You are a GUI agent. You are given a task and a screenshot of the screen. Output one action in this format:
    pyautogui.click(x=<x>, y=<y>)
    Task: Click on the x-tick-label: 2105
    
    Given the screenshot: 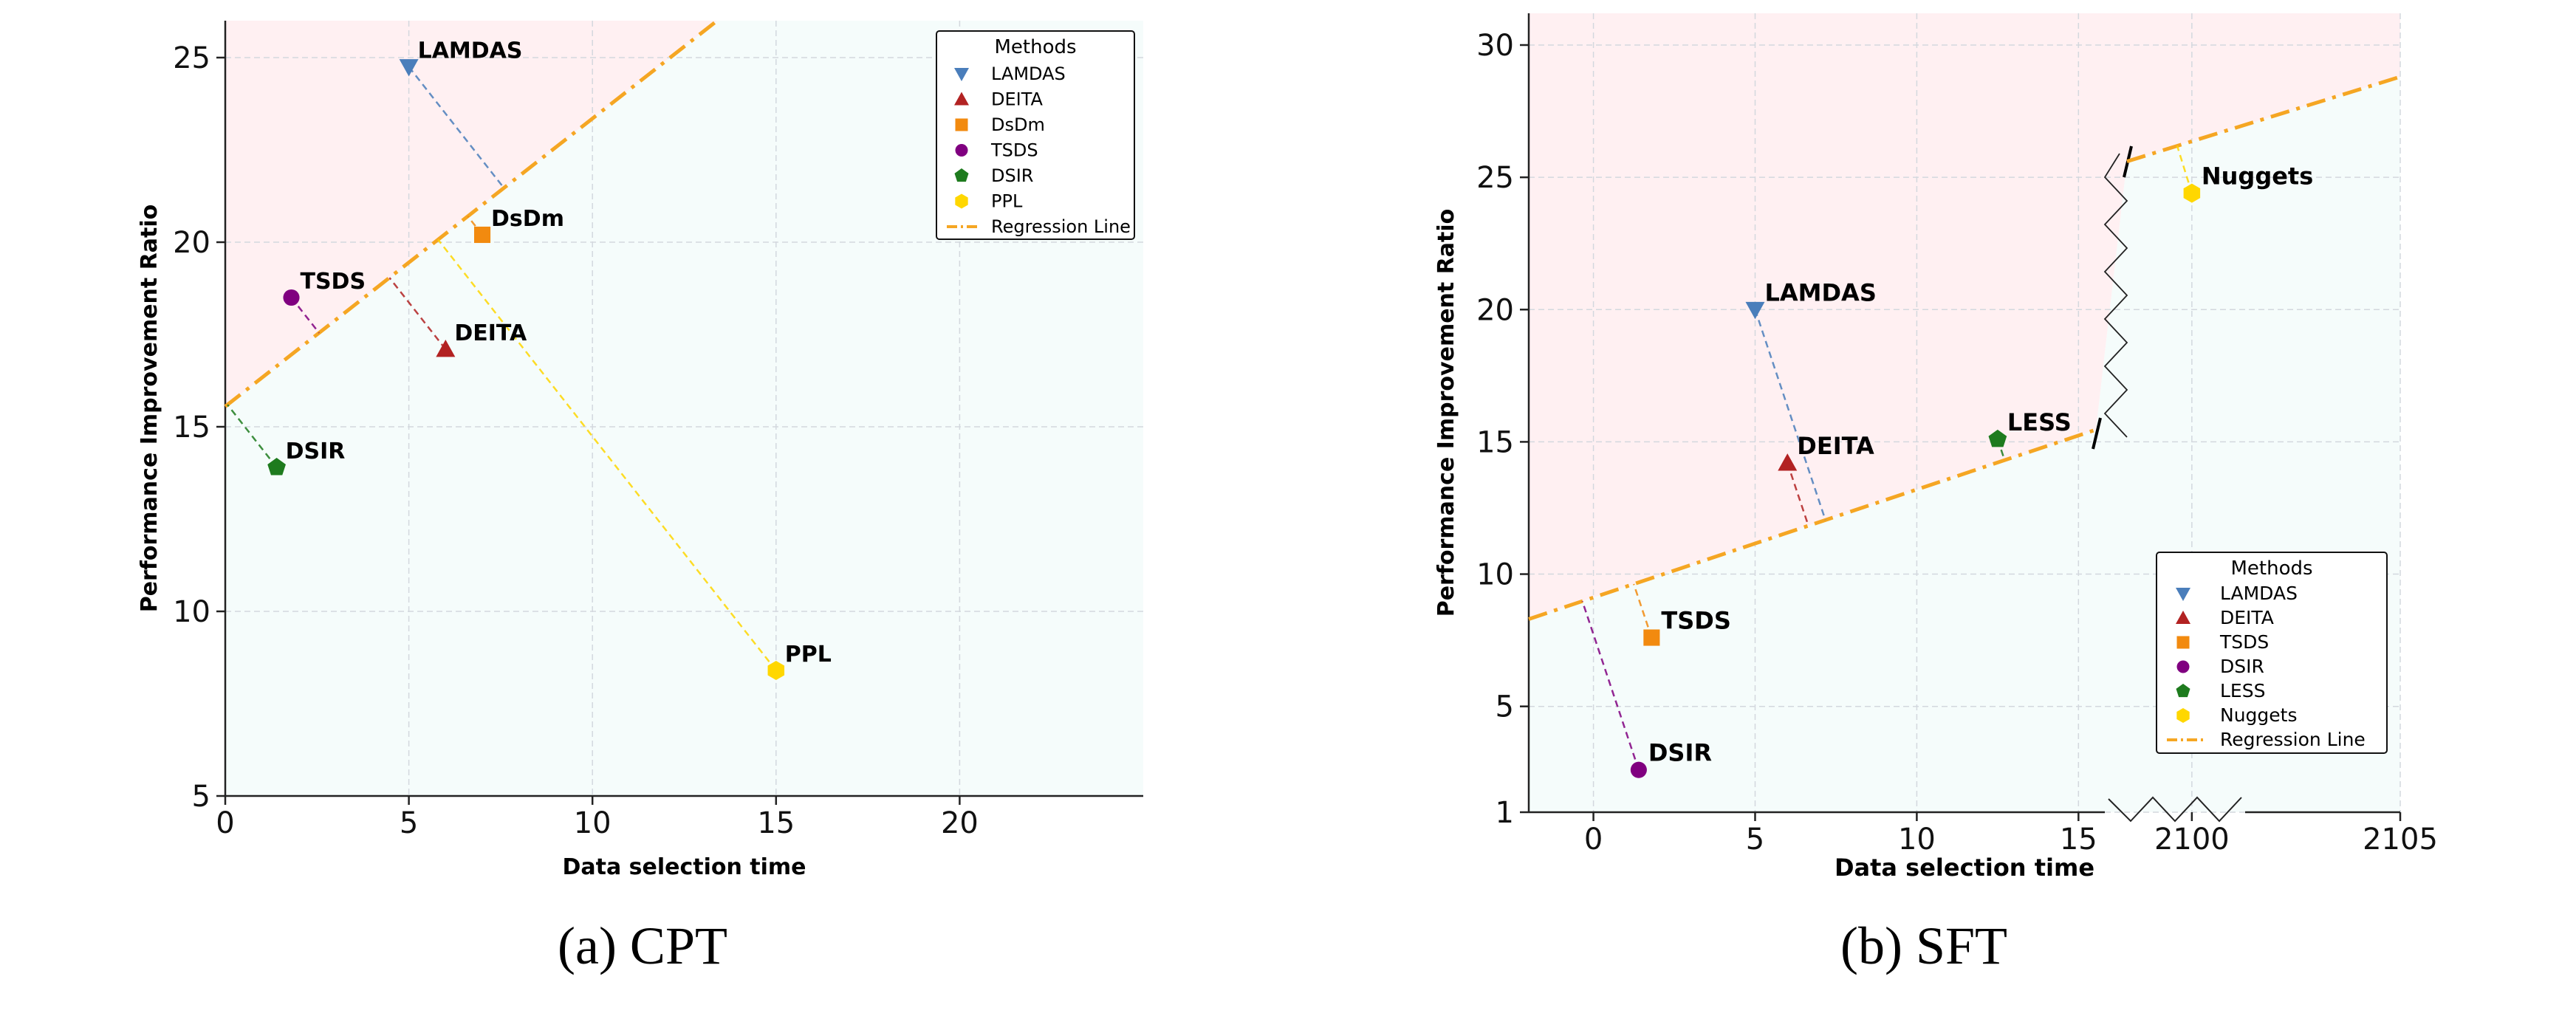 What is the action you would take?
    pyautogui.click(x=2400, y=840)
    